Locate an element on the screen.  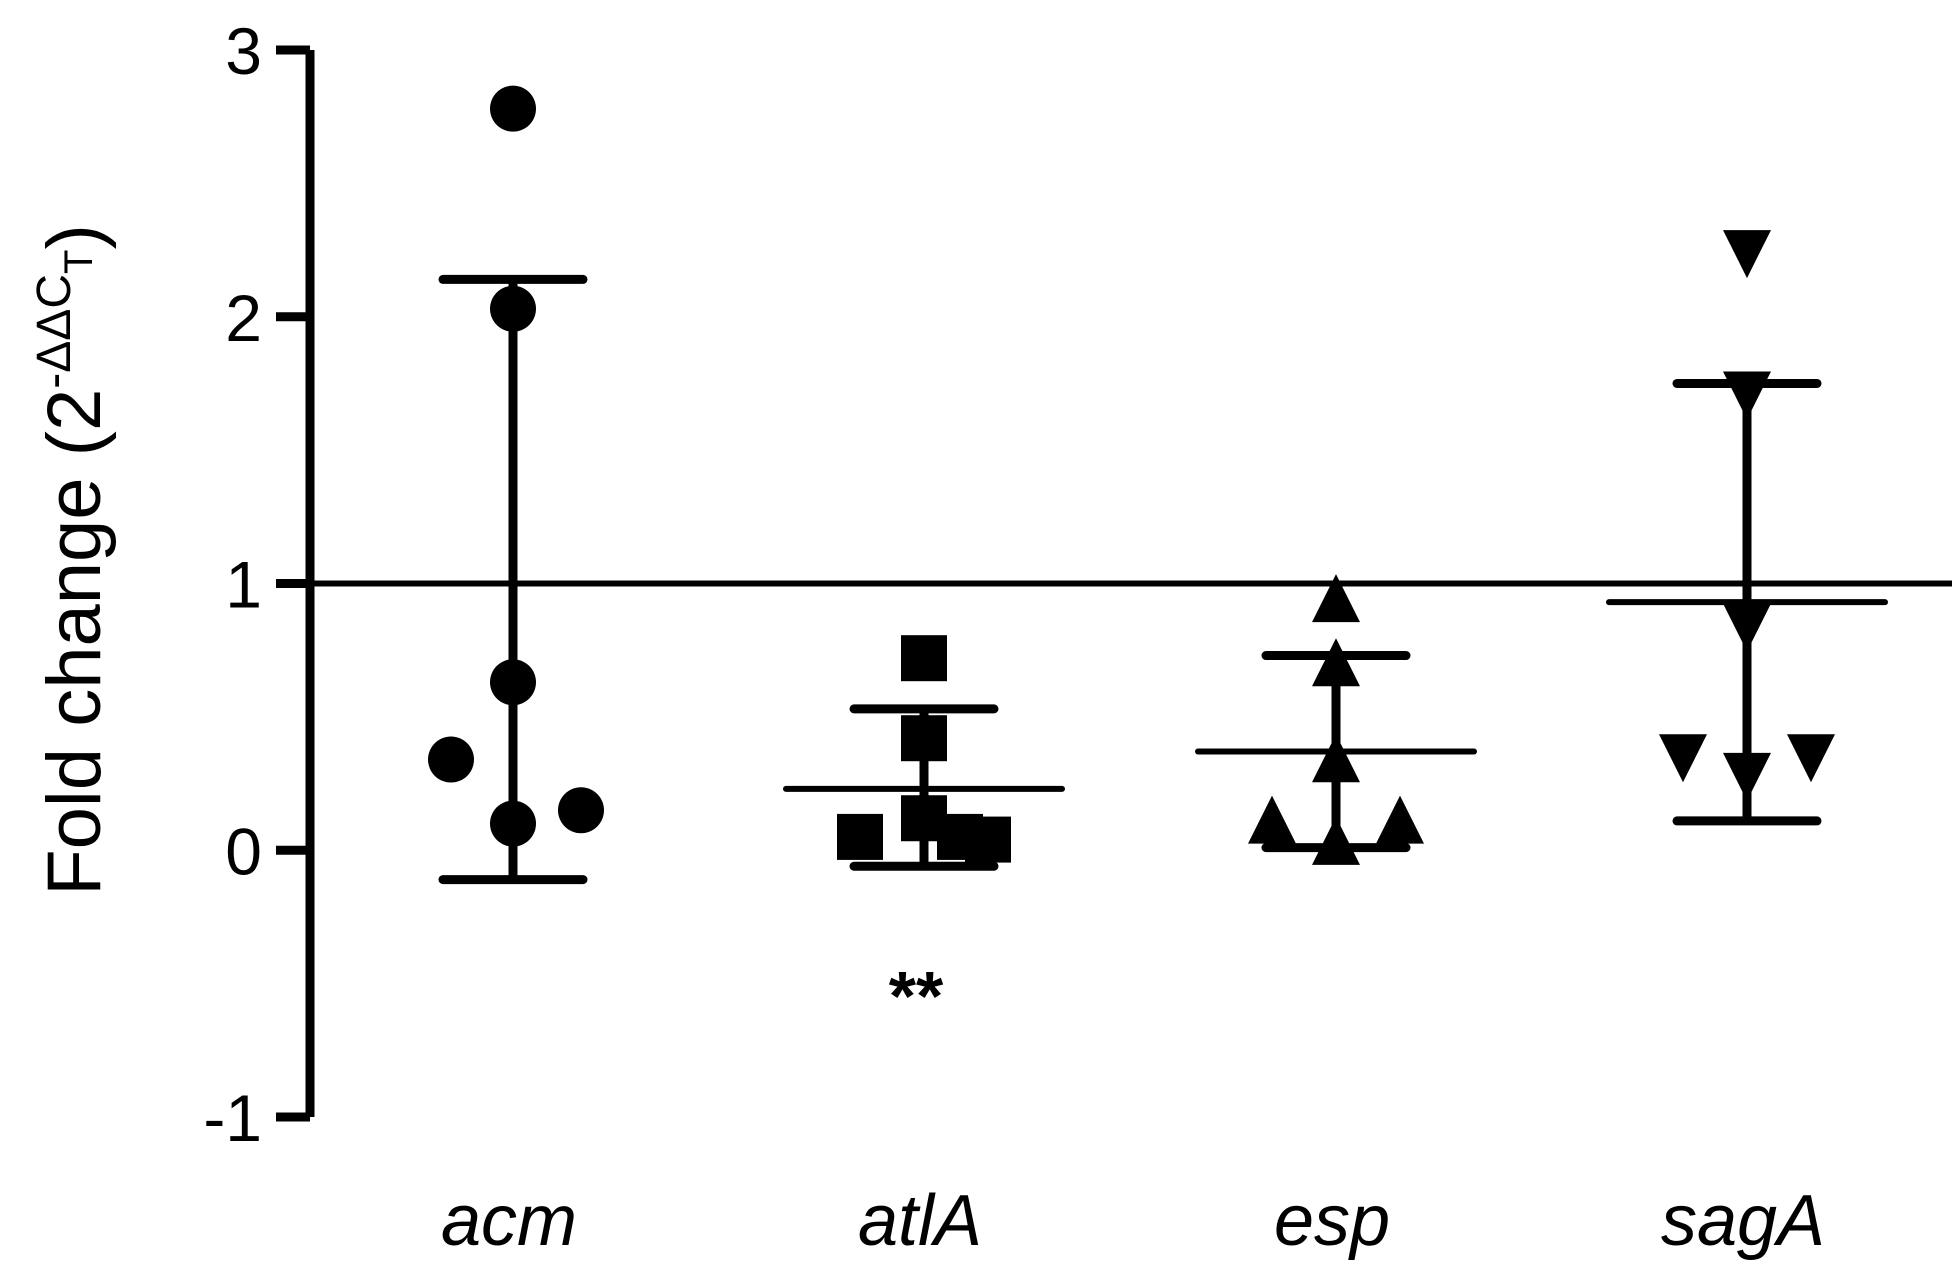
y-tick-label-1: 0 is located at coordinates (243, 851).